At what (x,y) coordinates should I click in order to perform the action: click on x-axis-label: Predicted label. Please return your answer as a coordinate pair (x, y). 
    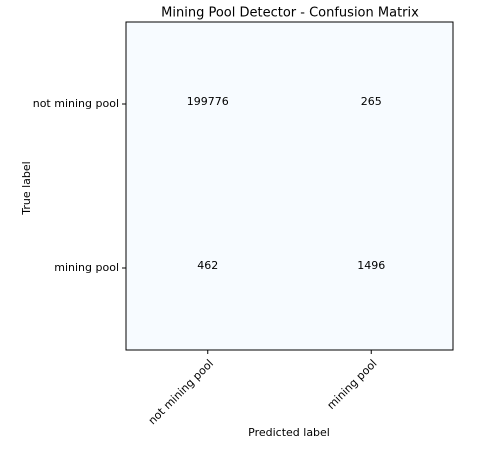
    Looking at the image, I should click on (289, 432).